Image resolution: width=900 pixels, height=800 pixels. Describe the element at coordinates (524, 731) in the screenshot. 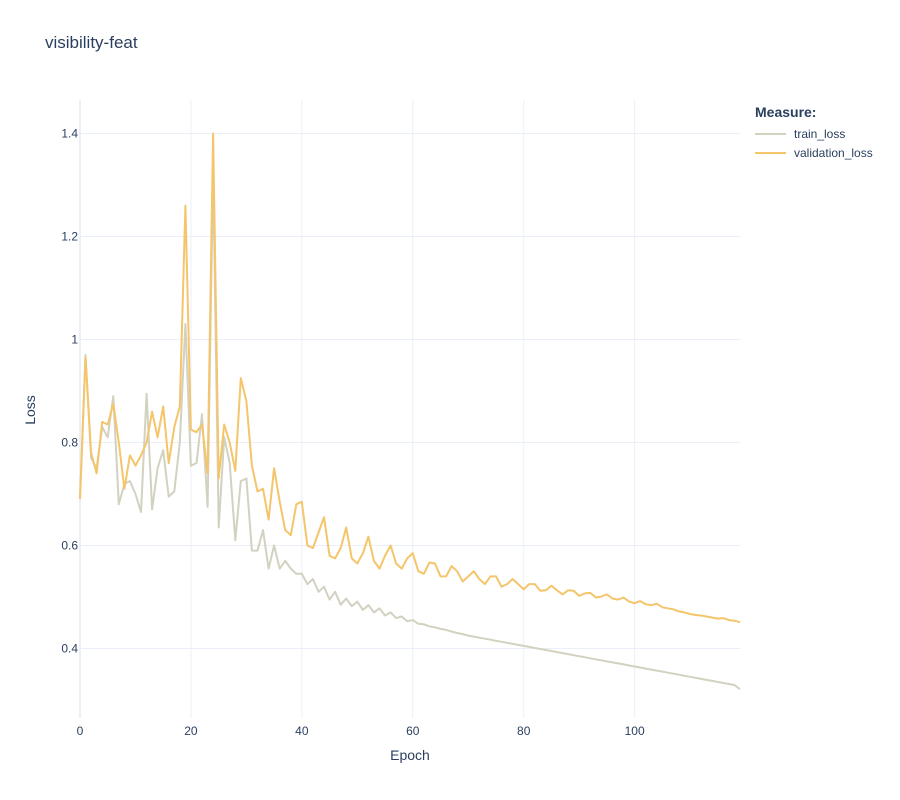

I see `x-tick-label: 80` at that location.